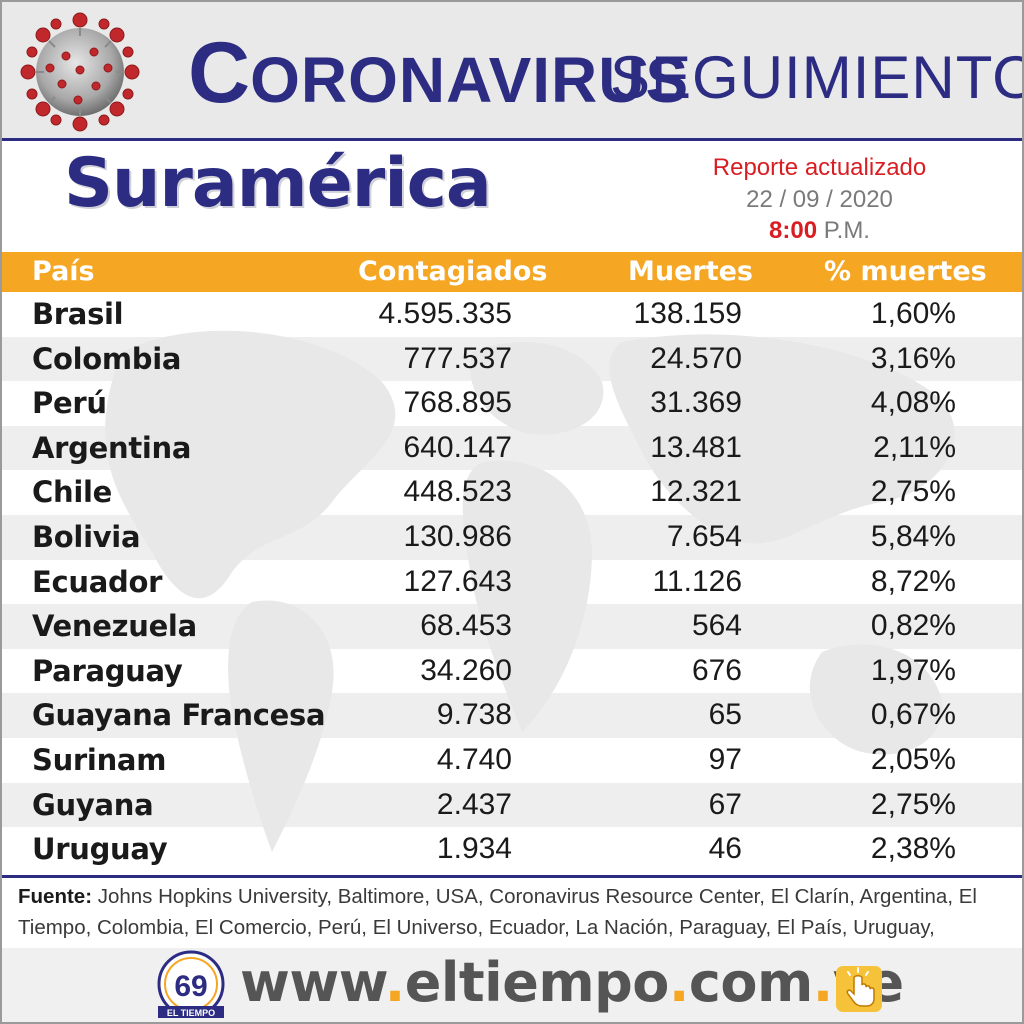  I want to click on table-row: Guyana 2.437 67 2,75%, so click(512, 805).